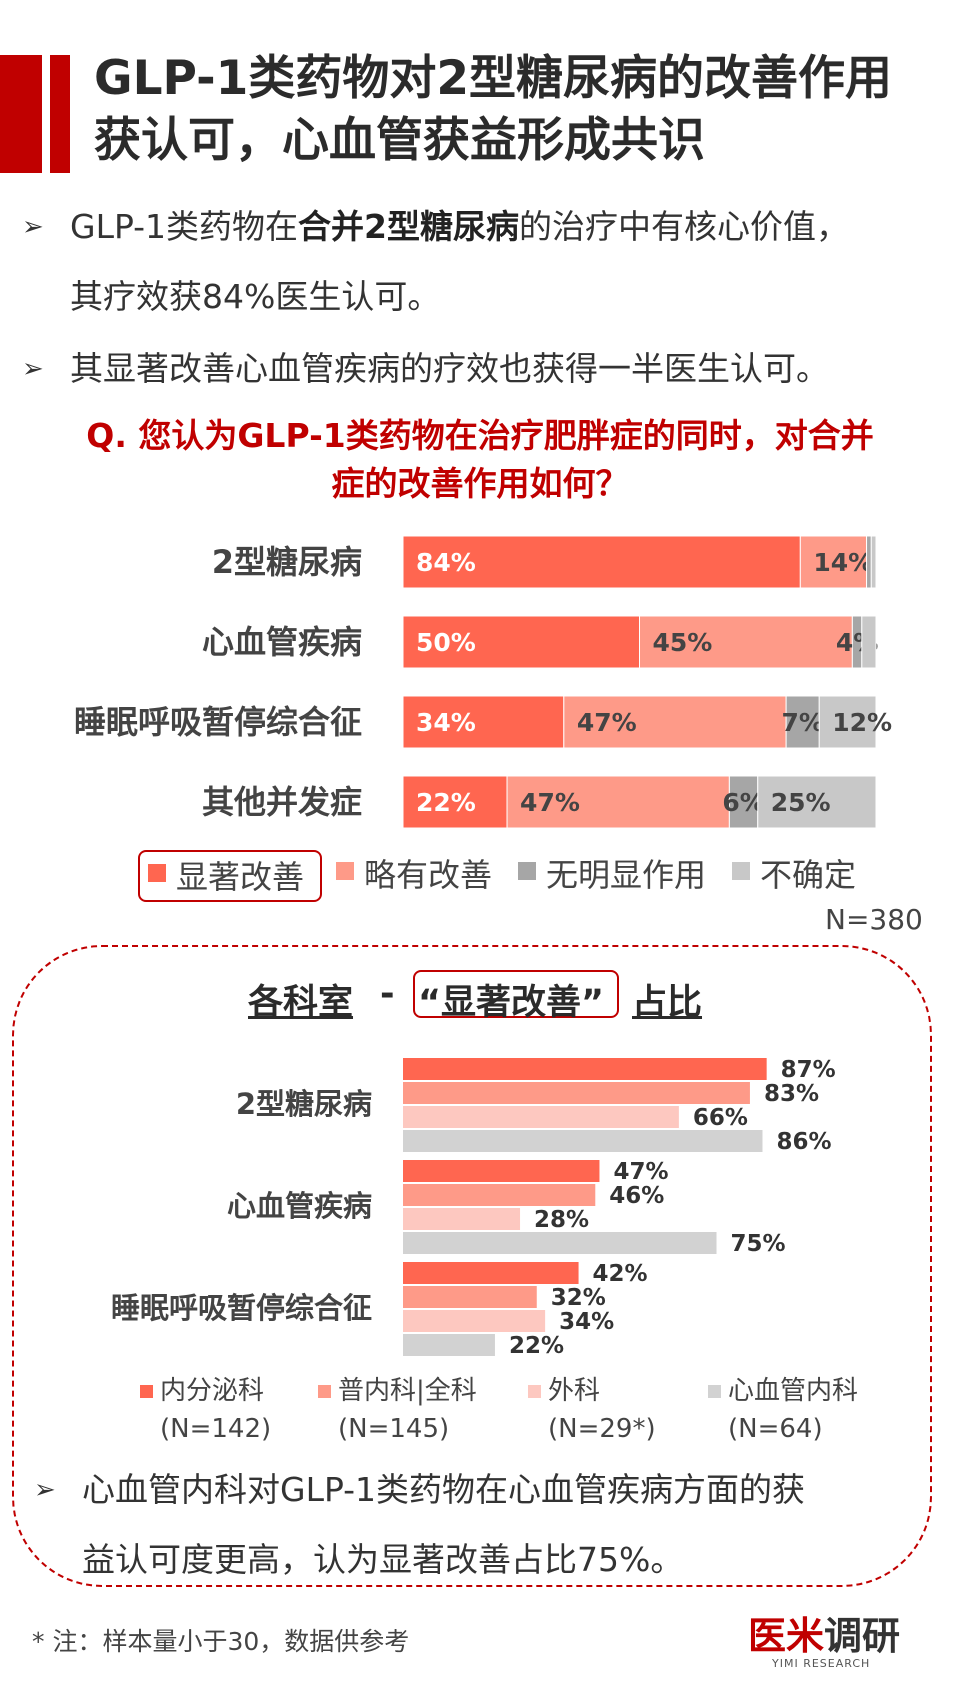  I want to click on data-label: 83%, so click(791, 1094).